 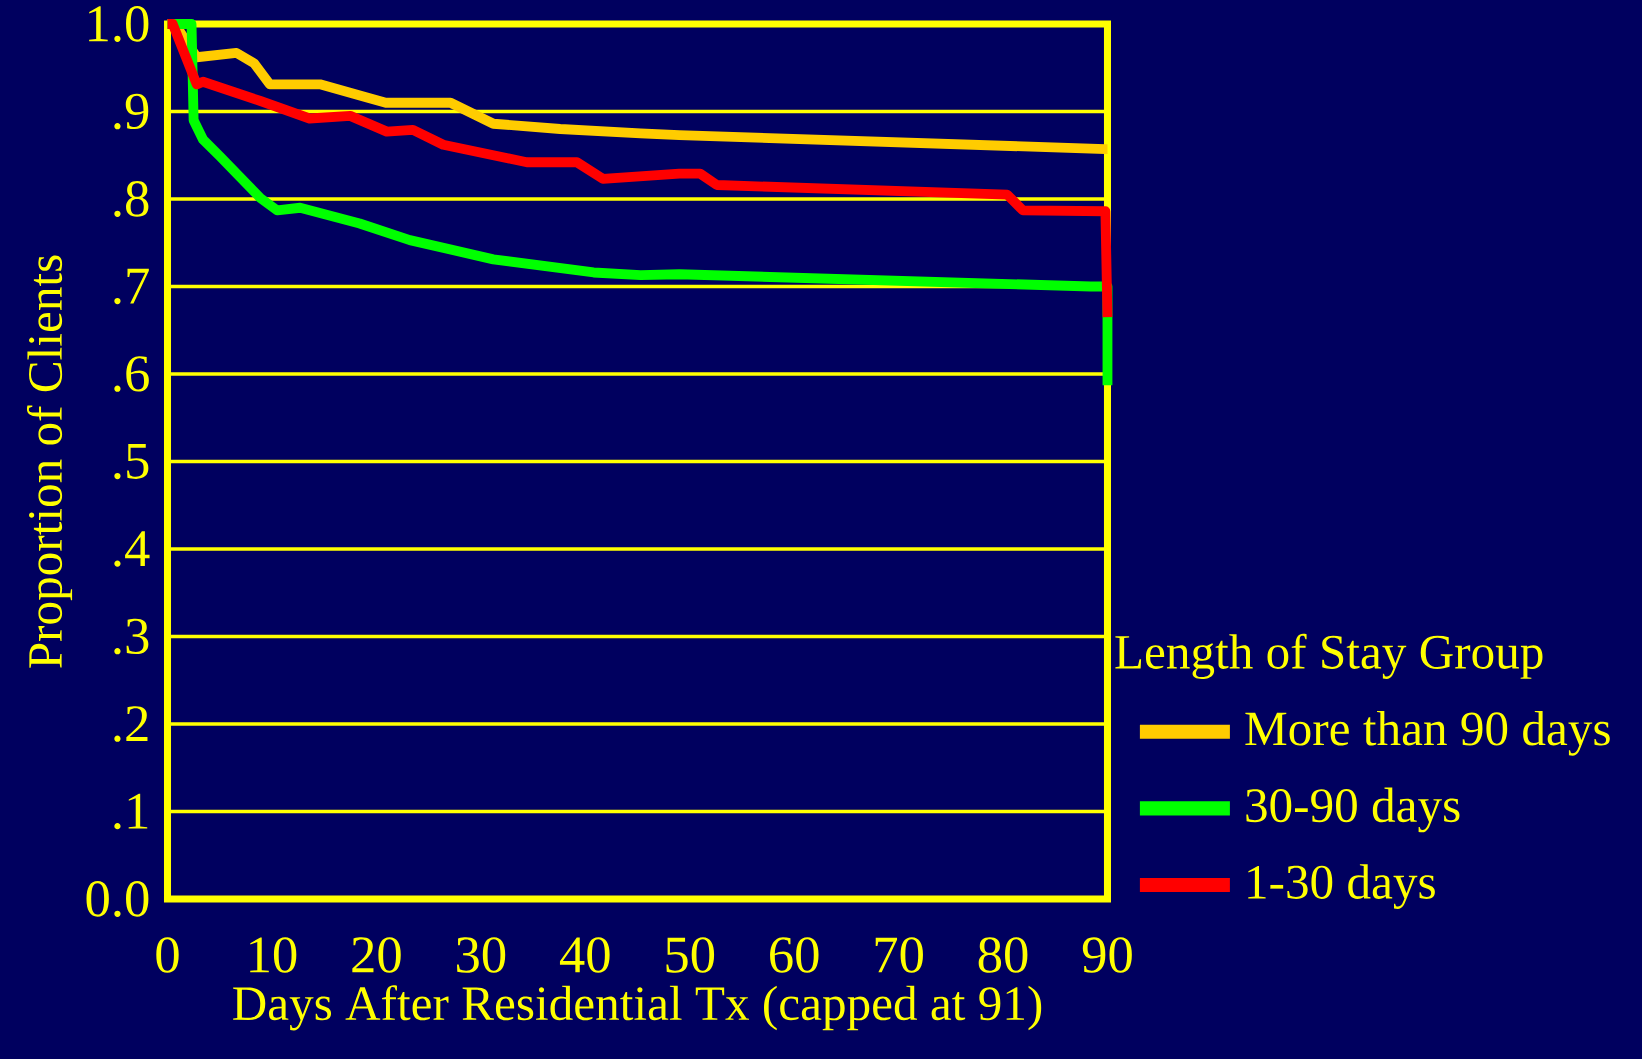 I want to click on legend-label: More than 90 days, so click(x=1427, y=733).